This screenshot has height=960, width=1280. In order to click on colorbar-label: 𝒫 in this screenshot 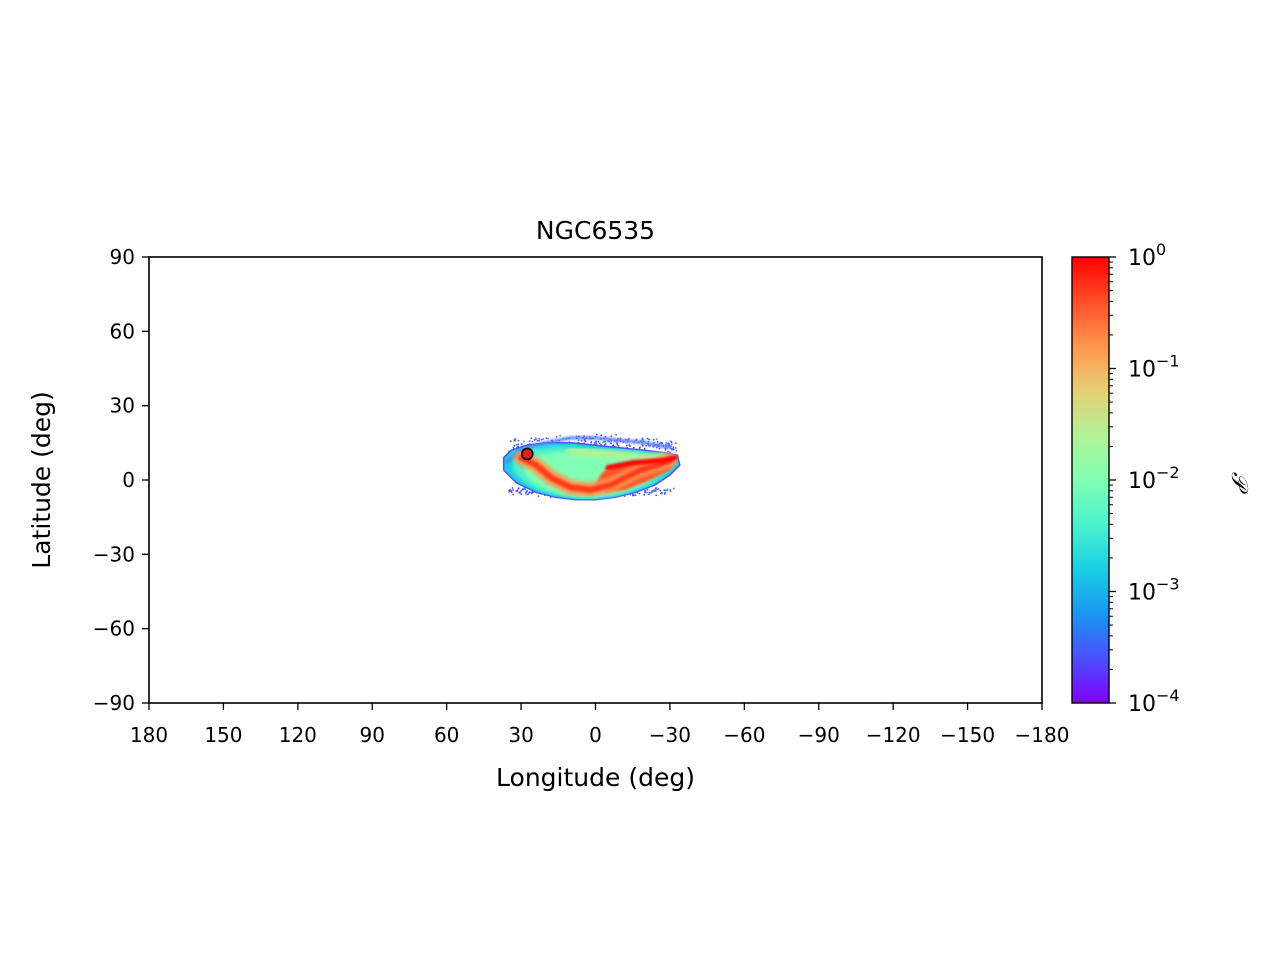, I will do `click(1239, 483)`.